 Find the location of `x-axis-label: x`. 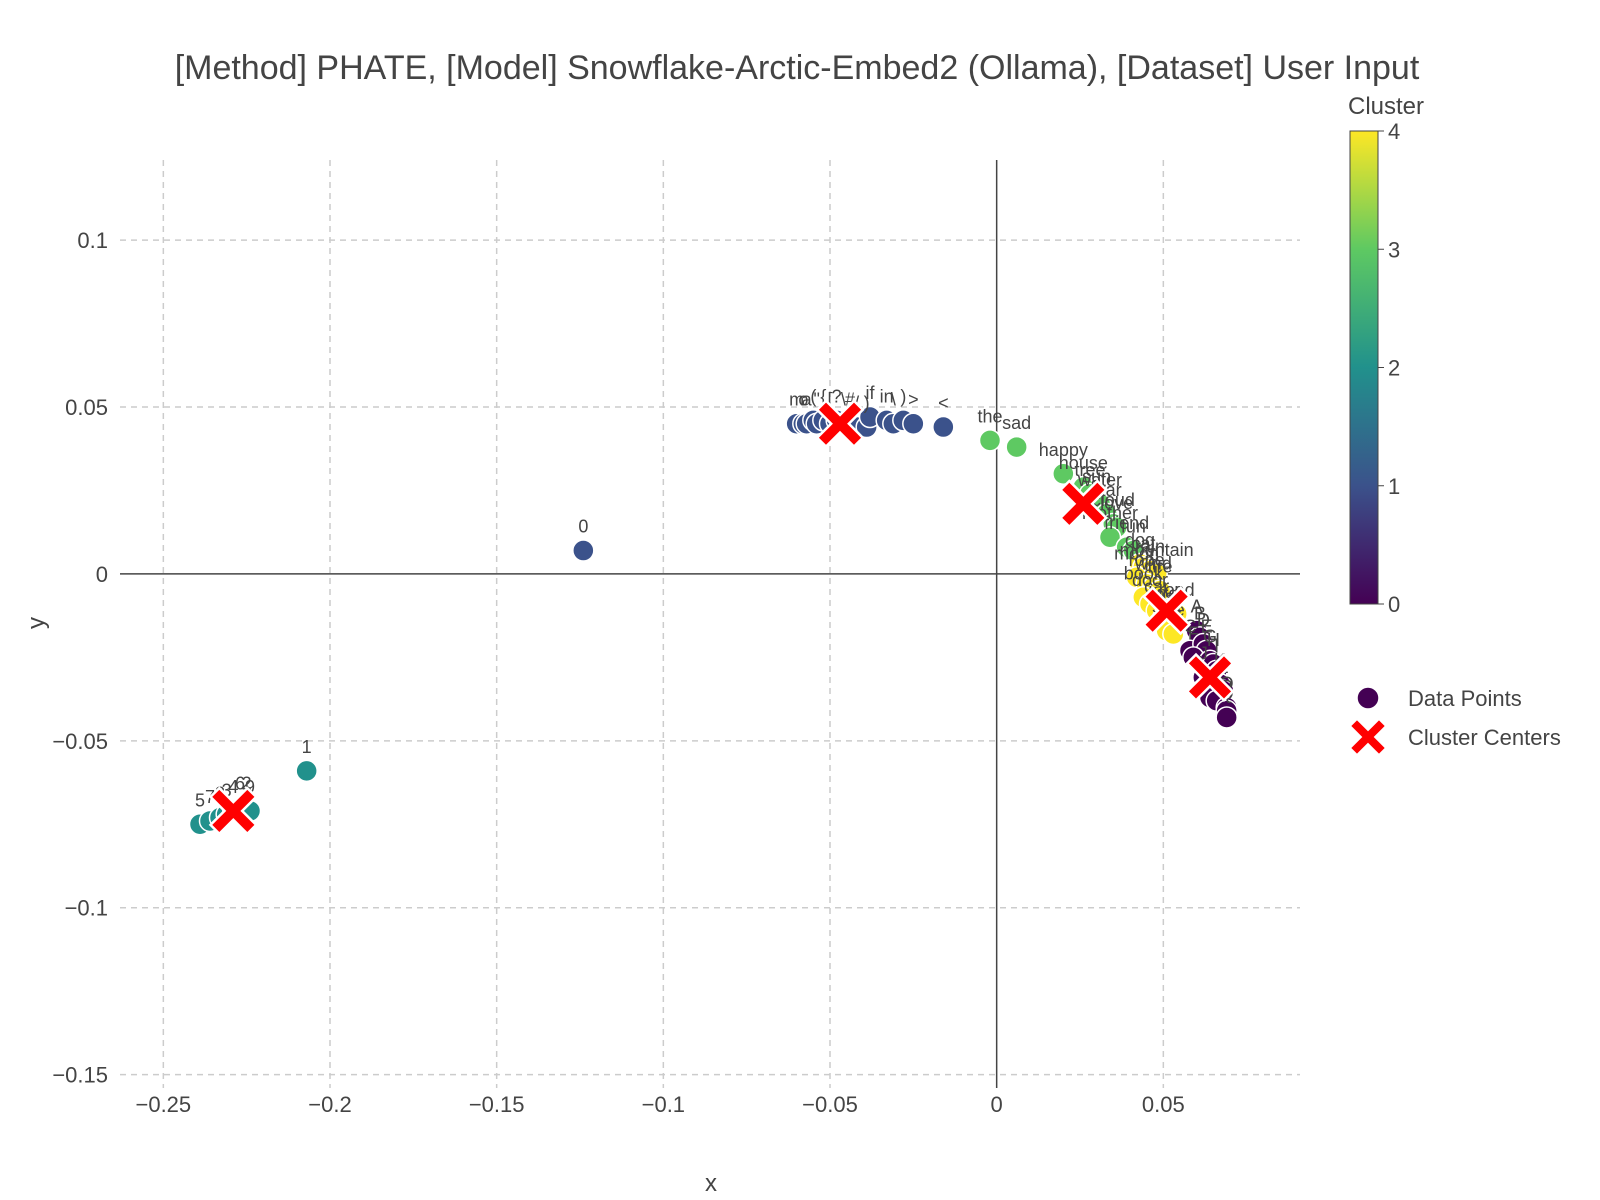

x-axis-label: x is located at coordinates (711, 1183).